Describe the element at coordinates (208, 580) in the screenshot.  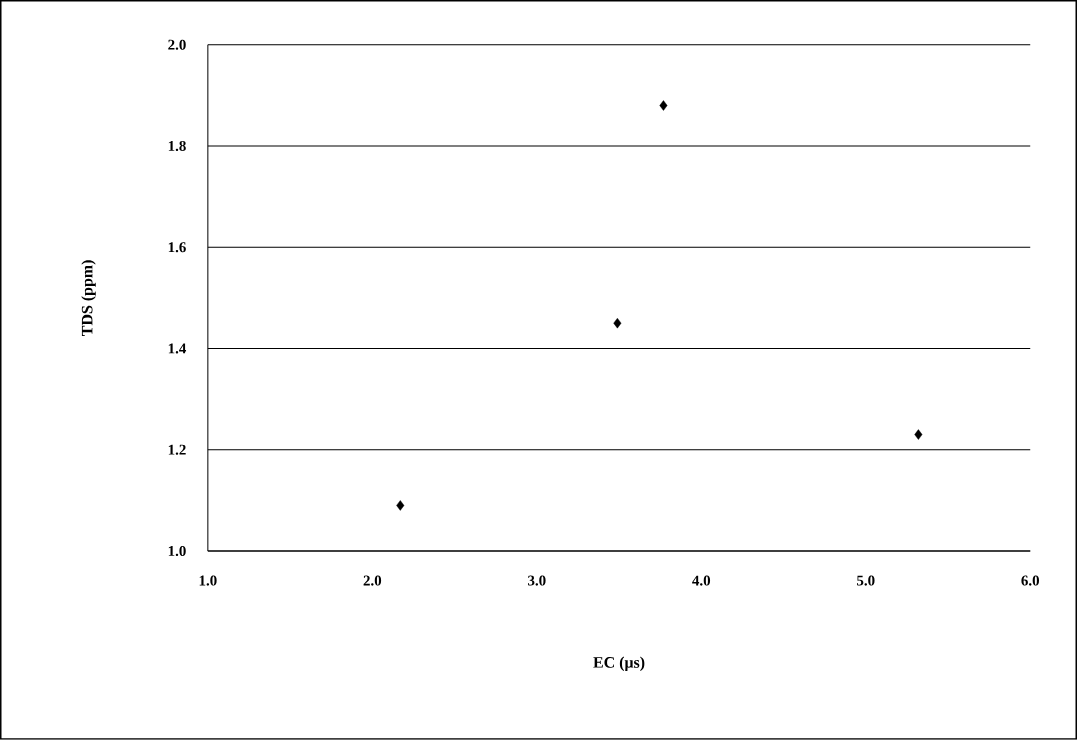
I see `x-tick-label: 1.0` at that location.